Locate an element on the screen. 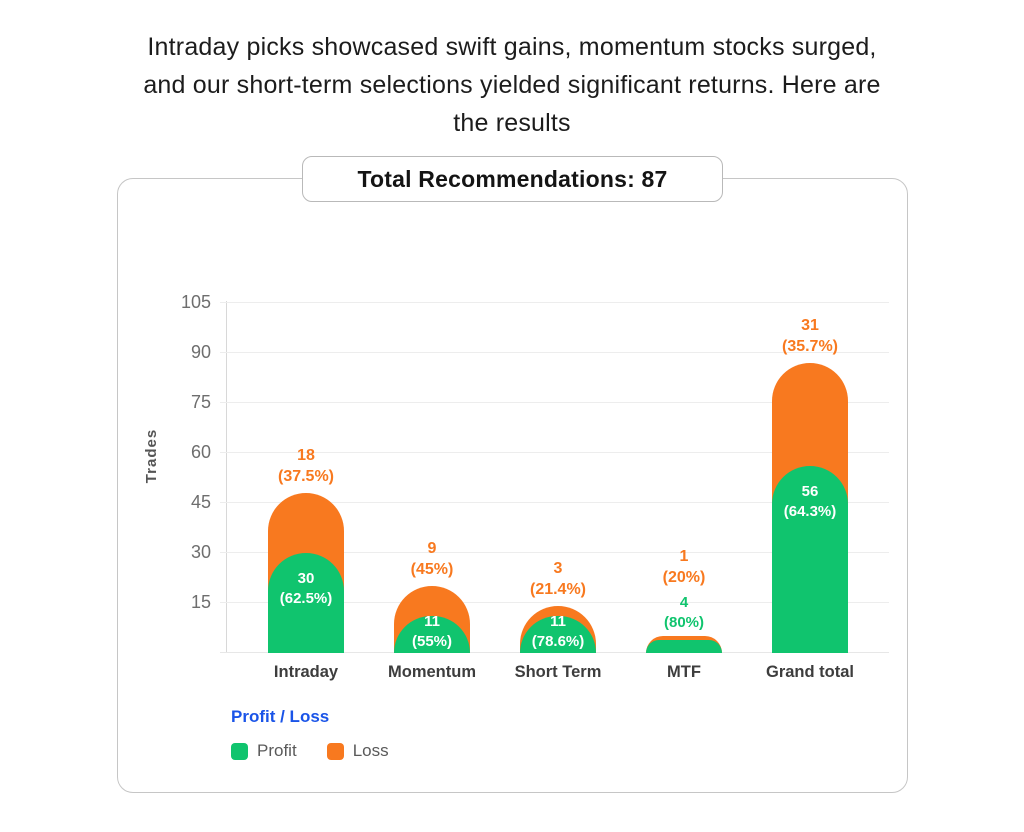  label-loss-short-term-value: 3 is located at coordinates (558, 569).